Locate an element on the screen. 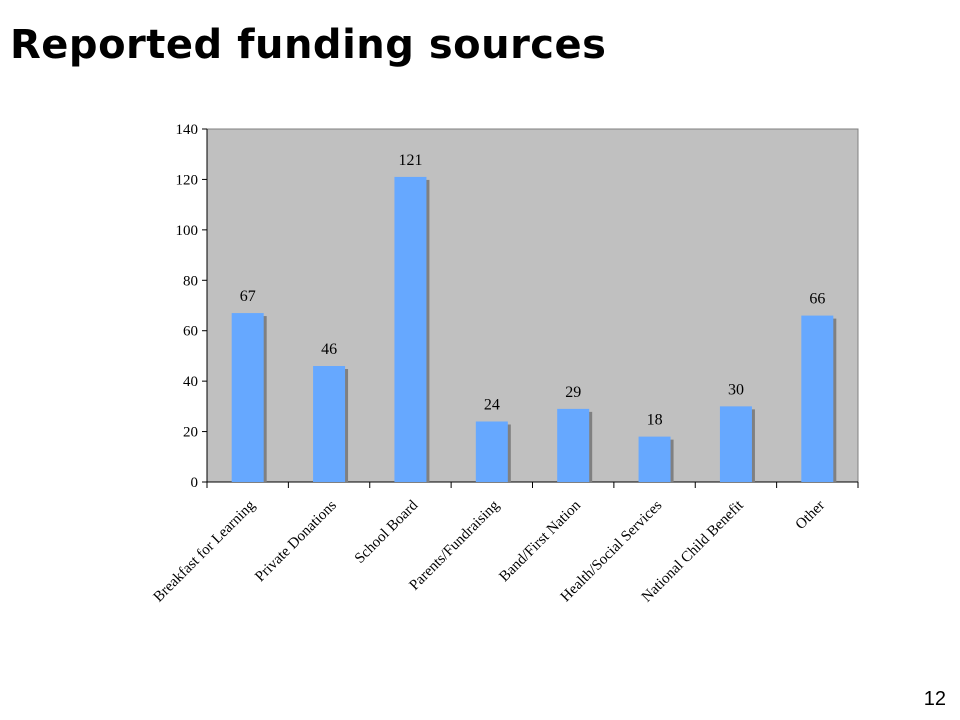  category-label: Private Donations is located at coordinates (296, 541).